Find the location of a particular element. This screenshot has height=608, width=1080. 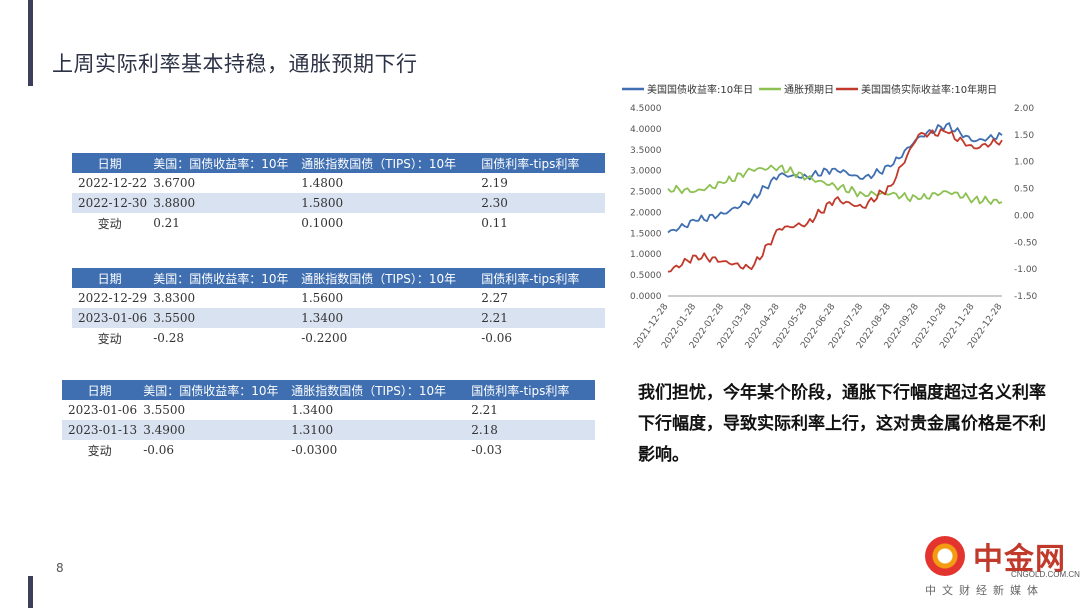

right-axis-tick-label: -0.50 is located at coordinates (1026, 243).